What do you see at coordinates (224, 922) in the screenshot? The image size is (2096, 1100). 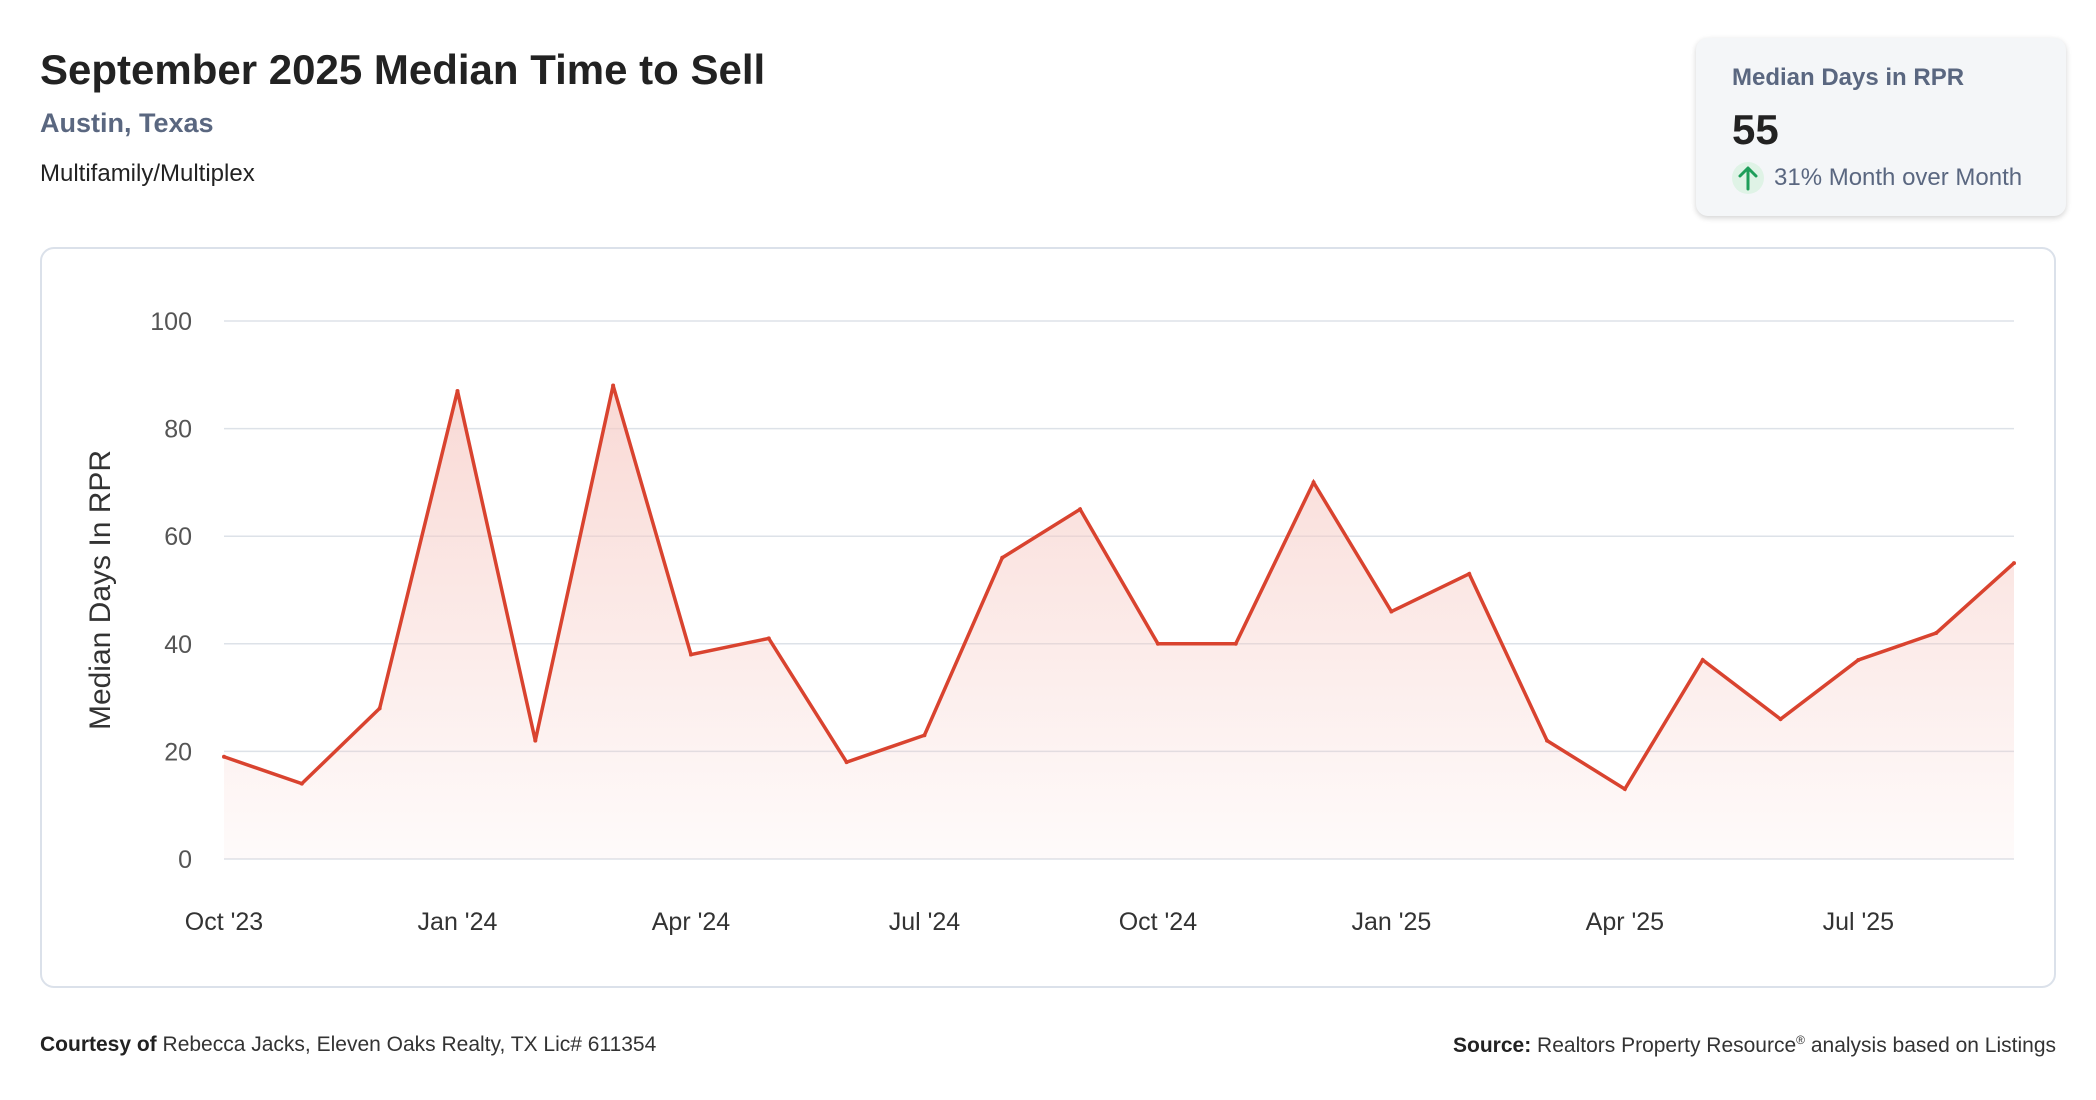 I see `x-tick-label: Oct '23` at bounding box center [224, 922].